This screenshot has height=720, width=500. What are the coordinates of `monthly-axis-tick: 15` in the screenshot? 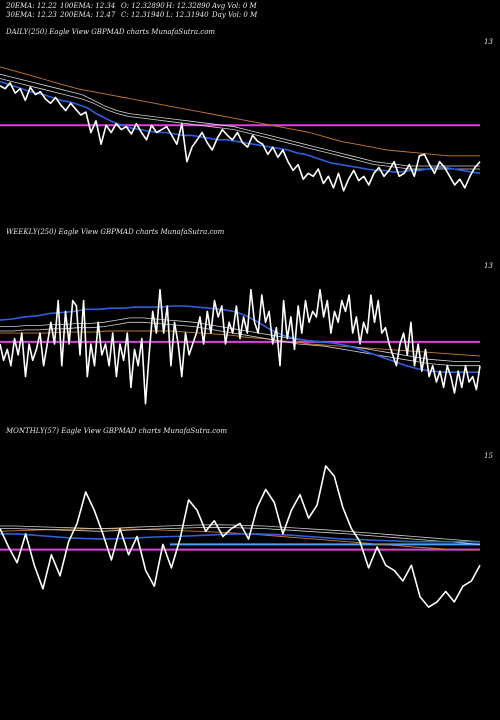 It's located at (488, 456).